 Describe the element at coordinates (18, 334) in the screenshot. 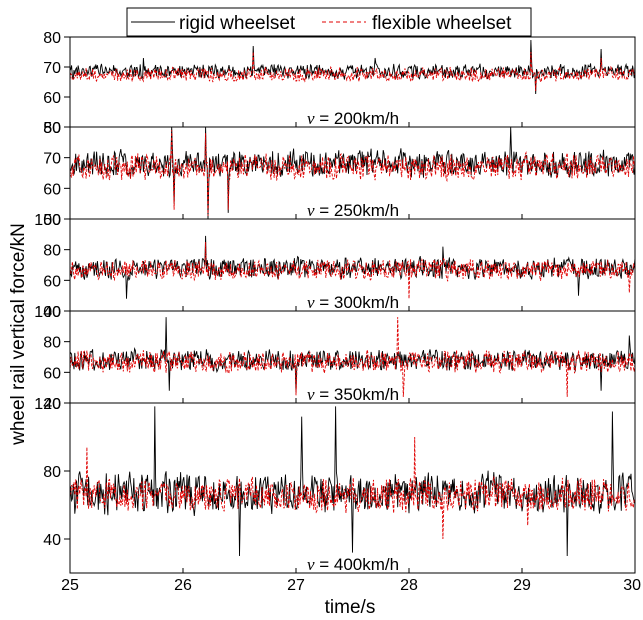

I see `y-axis-title: wheel rail vertical force/kN` at that location.